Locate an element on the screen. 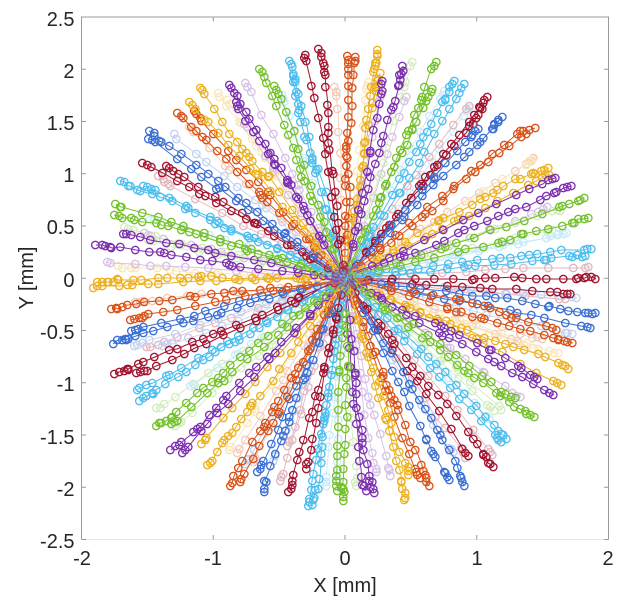  svg-text: 0.5 is located at coordinates (61, 228).